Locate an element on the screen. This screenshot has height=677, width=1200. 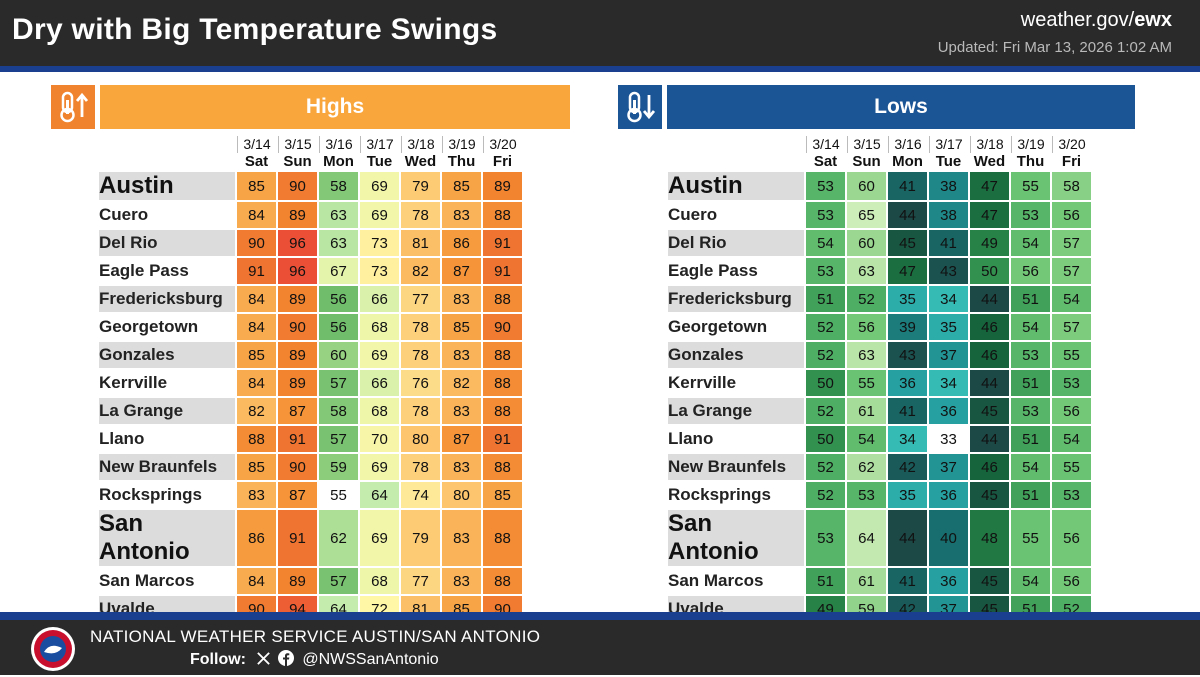
website-link: weather.gov/ewx is located at coordinates (1096, 20).